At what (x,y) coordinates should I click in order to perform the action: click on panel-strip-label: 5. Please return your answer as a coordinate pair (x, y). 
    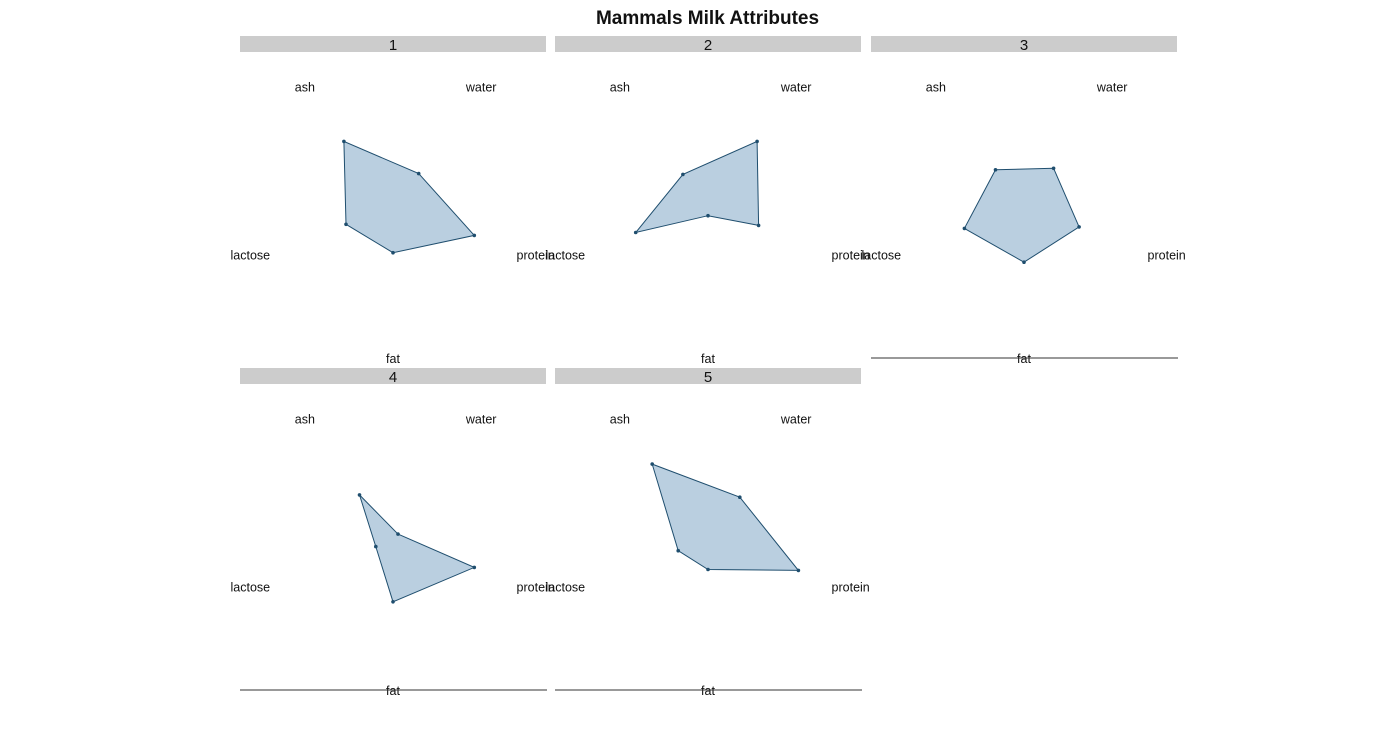
    Looking at the image, I should click on (708, 377).